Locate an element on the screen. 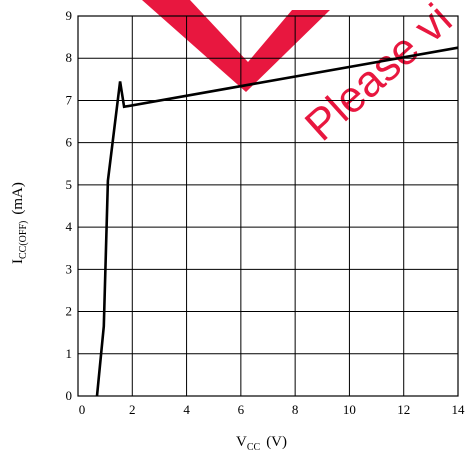 The image size is (468, 460). y-tick-label: 1 is located at coordinates (69, 353).